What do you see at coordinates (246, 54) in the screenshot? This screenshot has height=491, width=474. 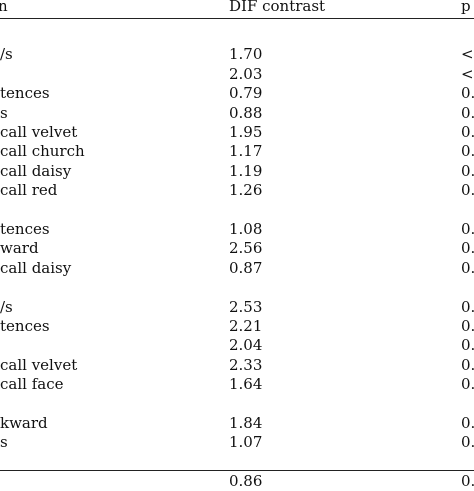 I see `dif-value: 1.70` at bounding box center [246, 54].